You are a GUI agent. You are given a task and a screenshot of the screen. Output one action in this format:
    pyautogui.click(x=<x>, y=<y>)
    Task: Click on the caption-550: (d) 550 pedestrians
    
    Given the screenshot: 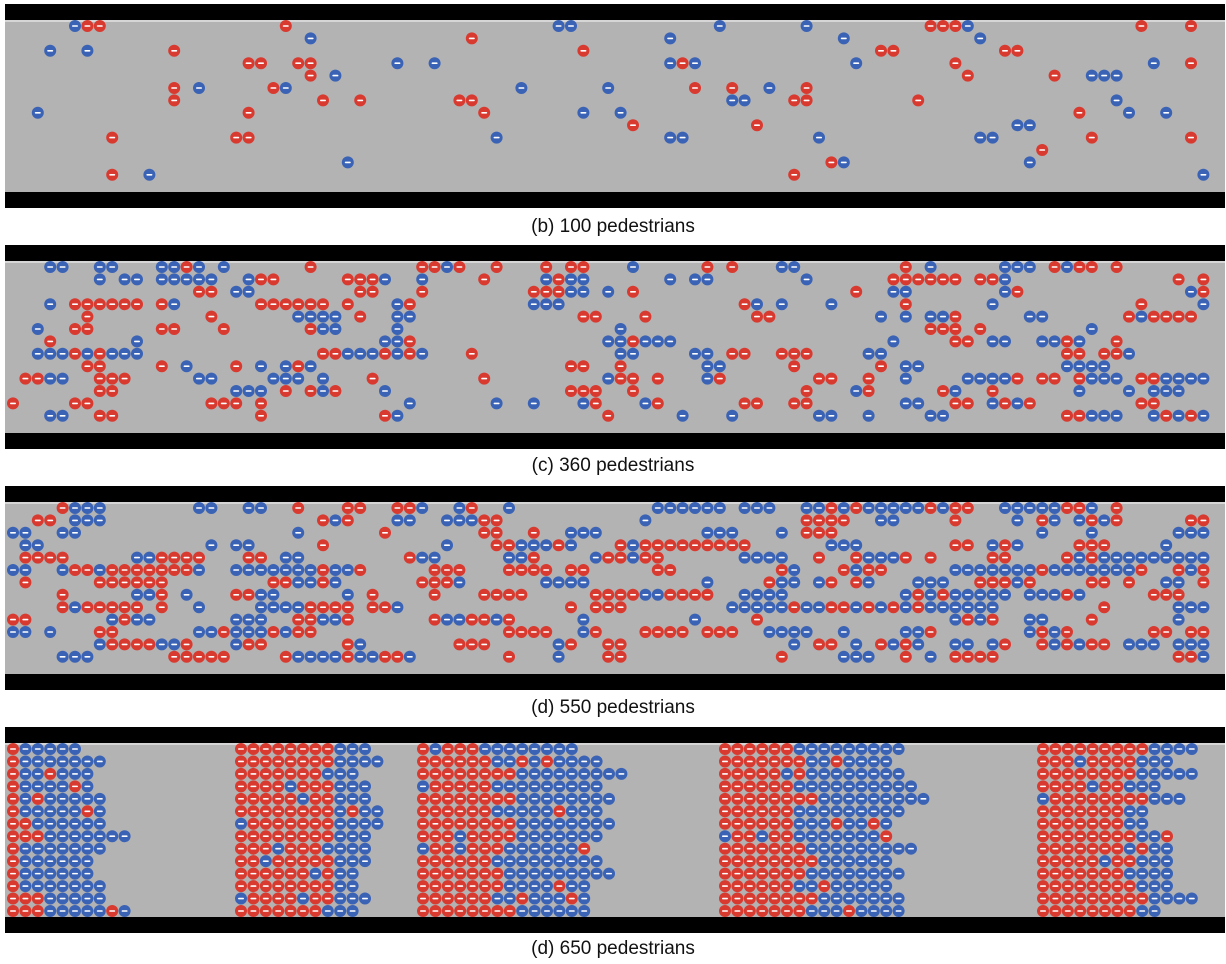 What is the action you would take?
    pyautogui.click(x=613, y=707)
    